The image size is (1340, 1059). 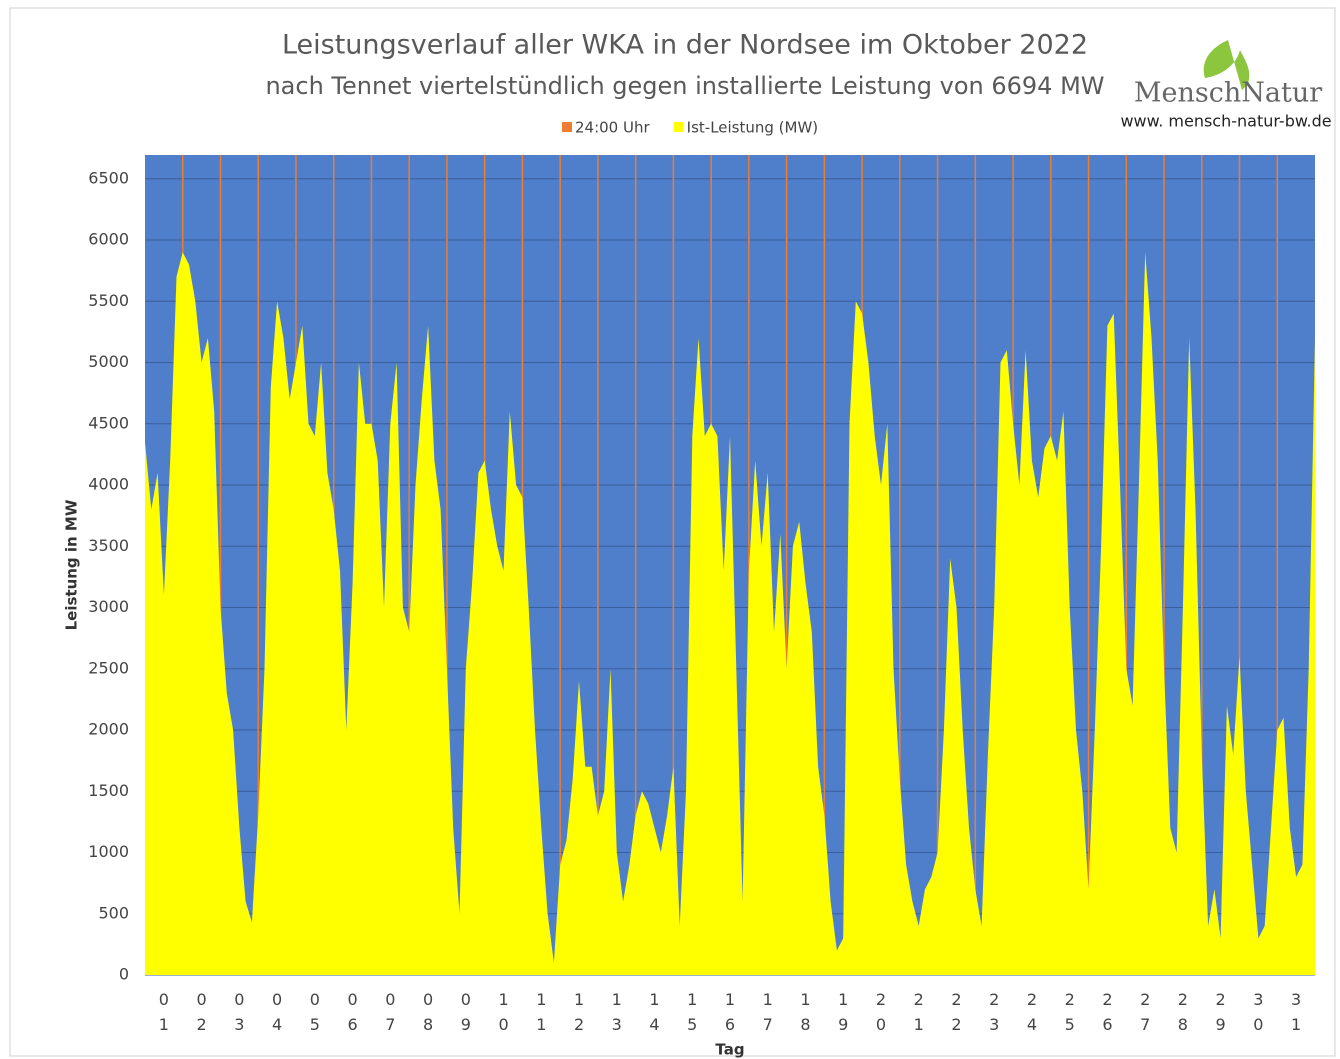 I want to click on x-tick-label: 28, so click(x=1182, y=1015).